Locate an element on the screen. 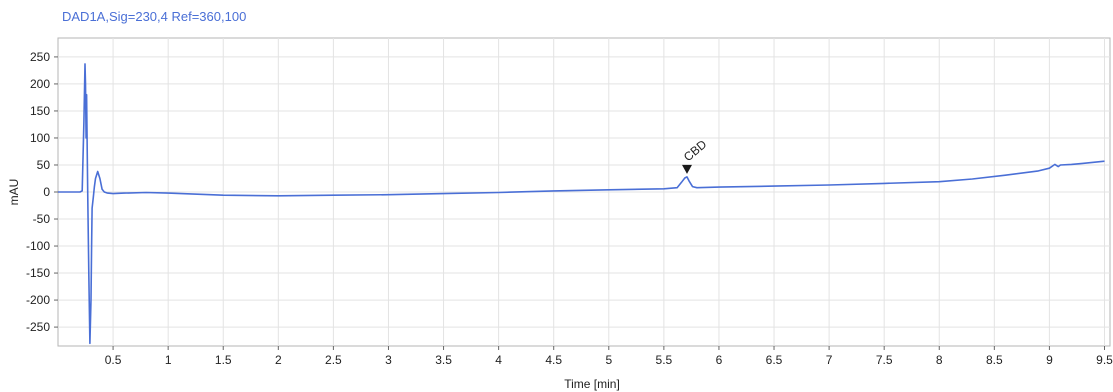  x-tick-label: 1.5 is located at coordinates (223, 360).